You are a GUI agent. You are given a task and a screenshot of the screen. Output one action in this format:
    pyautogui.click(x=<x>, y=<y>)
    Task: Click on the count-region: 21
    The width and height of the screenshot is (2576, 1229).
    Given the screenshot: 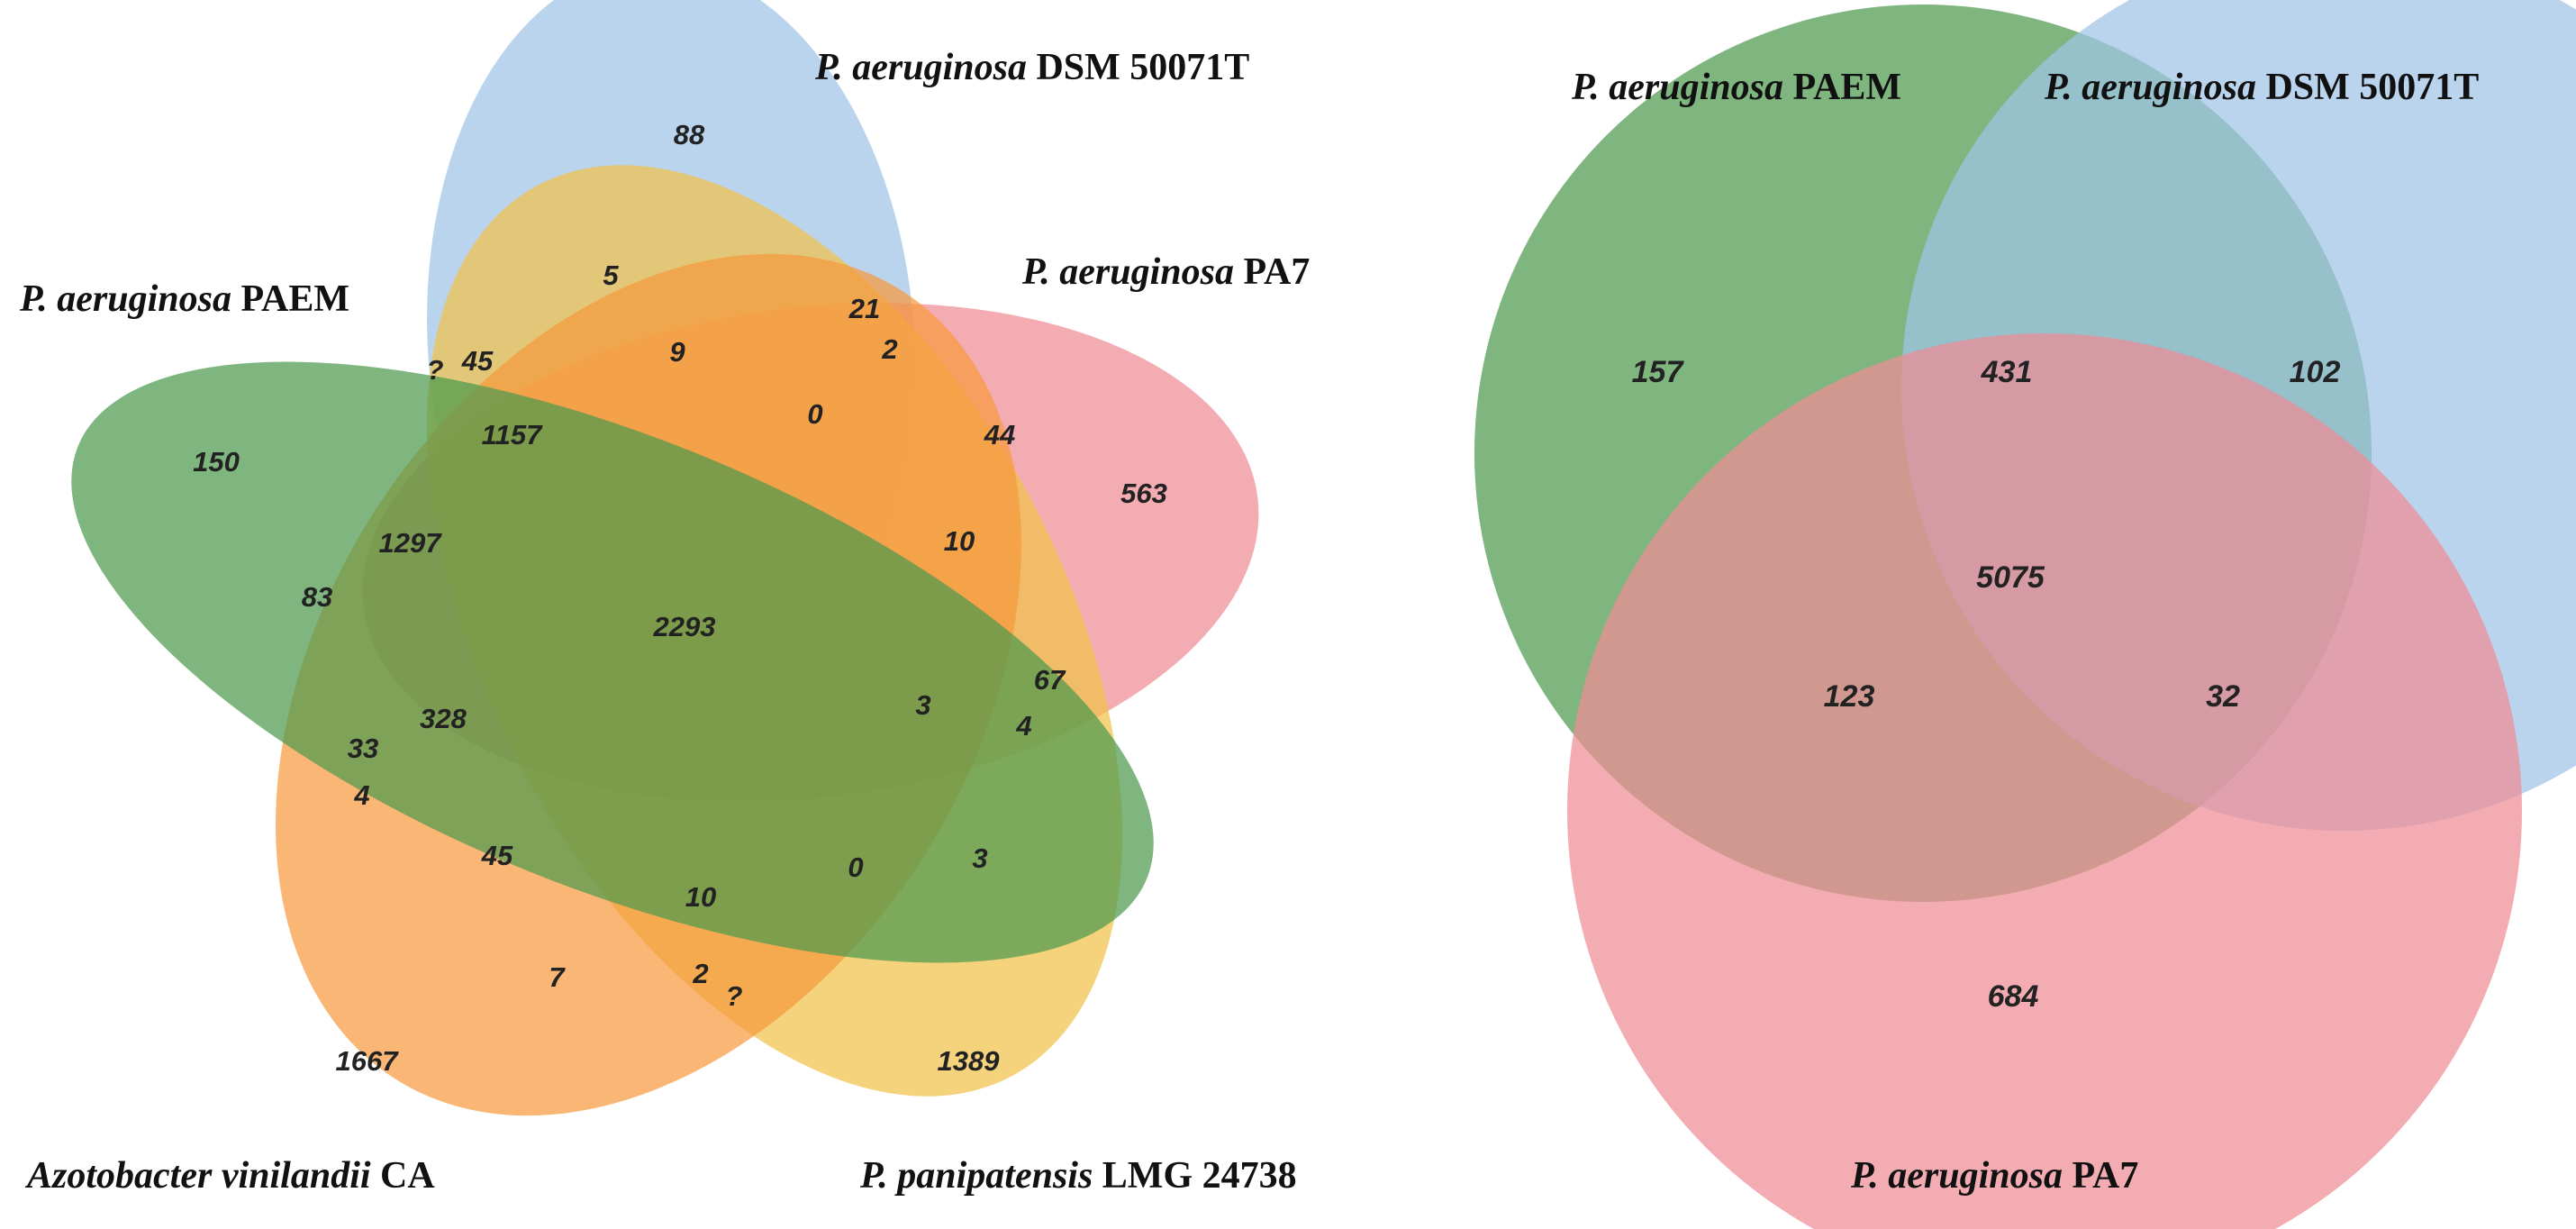 What is the action you would take?
    pyautogui.click(x=864, y=308)
    